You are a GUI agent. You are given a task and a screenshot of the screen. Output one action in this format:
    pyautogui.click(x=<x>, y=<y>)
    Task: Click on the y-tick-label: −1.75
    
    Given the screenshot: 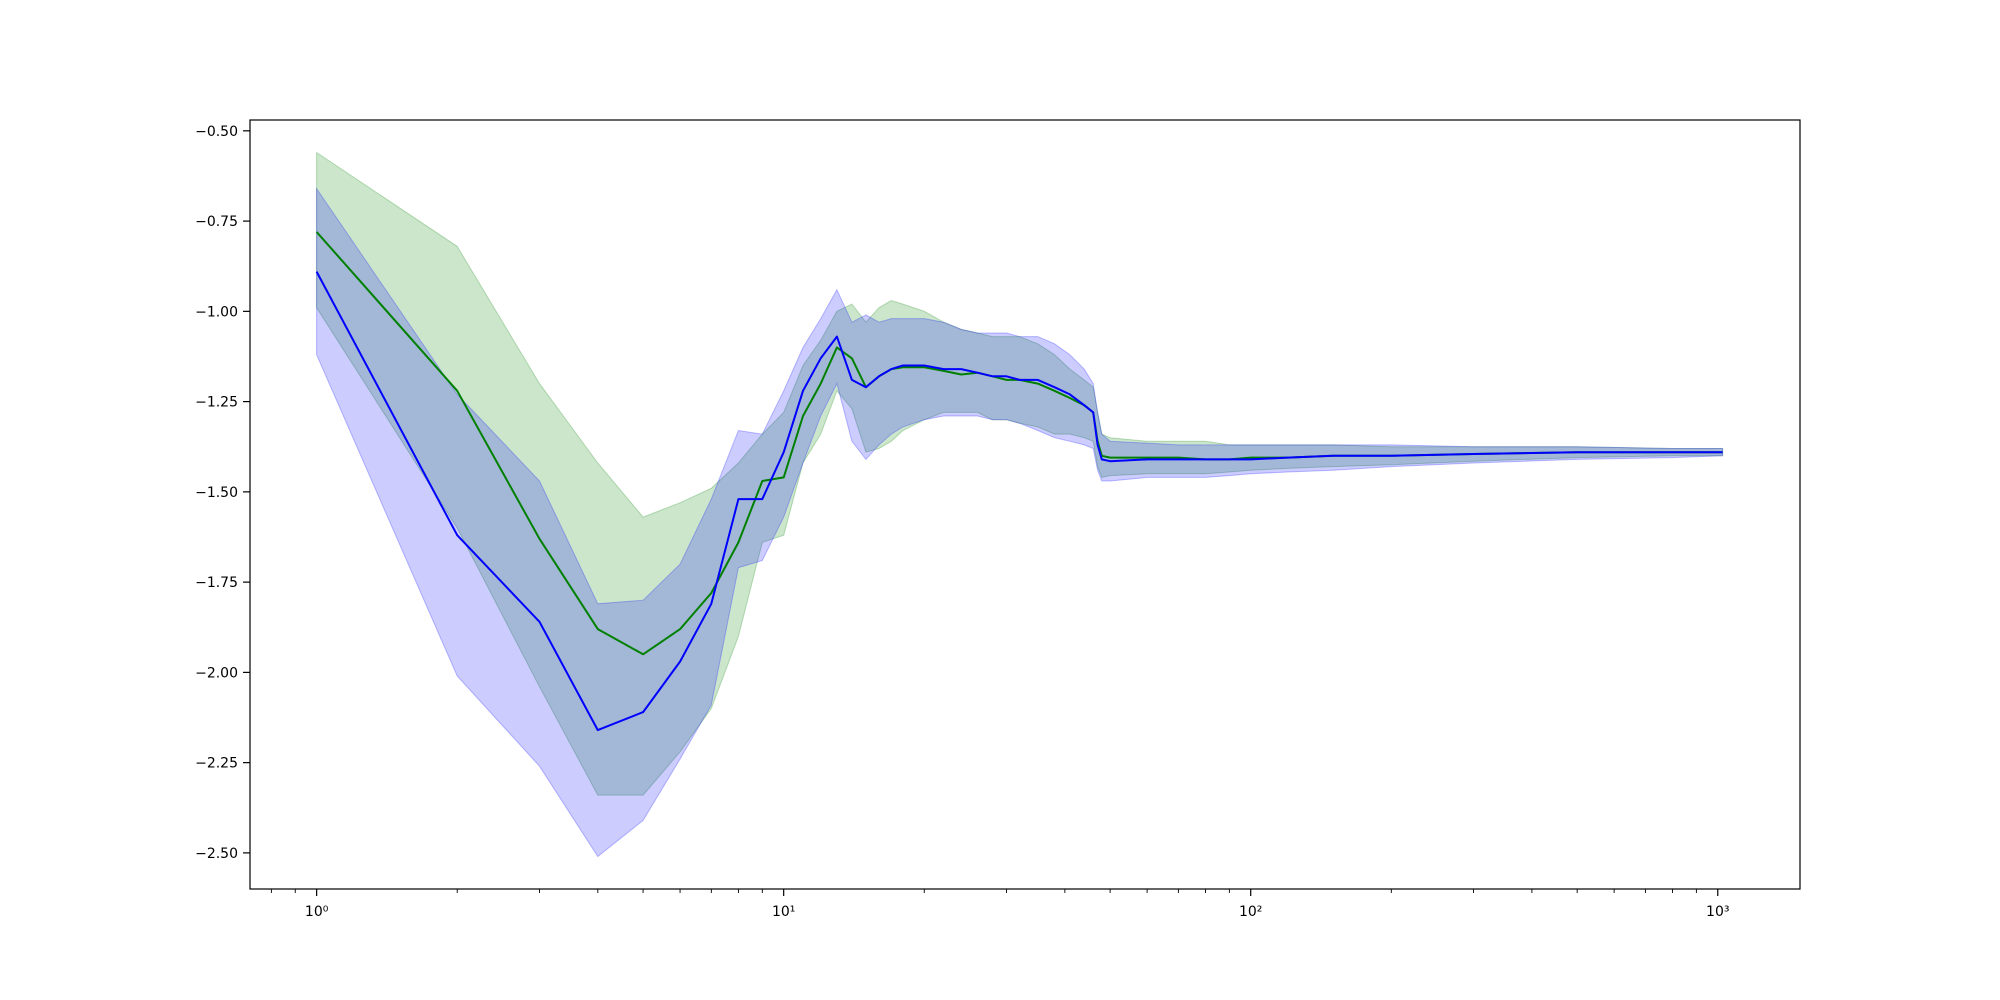 What is the action you would take?
    pyautogui.click(x=216, y=583)
    